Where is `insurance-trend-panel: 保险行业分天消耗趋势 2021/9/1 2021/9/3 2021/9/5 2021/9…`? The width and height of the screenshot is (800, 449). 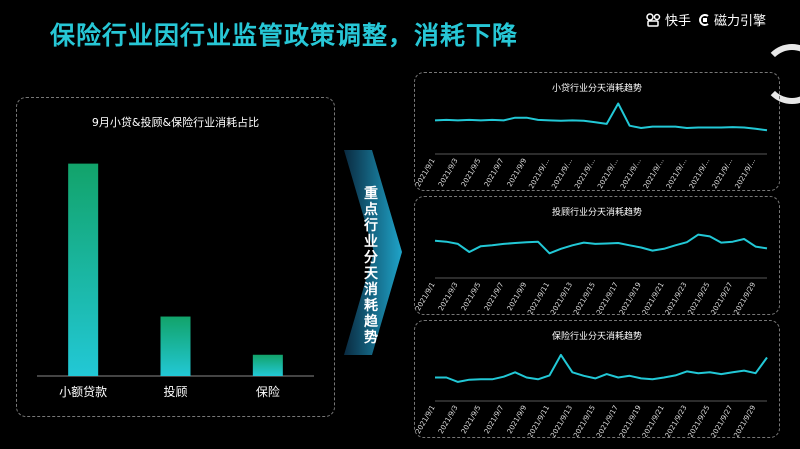 insurance-trend-panel: 保险行业分天消耗趋势 2021/9/1 2021/9/3 2021/9/5 2021/9… is located at coordinates (597, 379).